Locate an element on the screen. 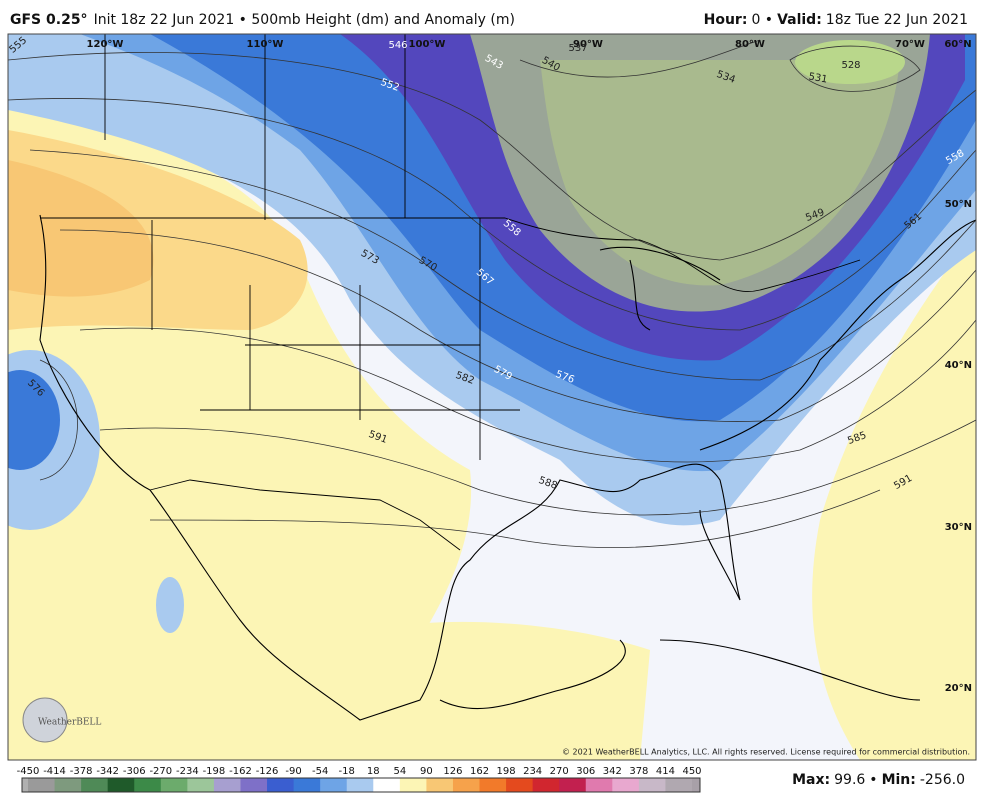 The image size is (984, 808). colorbar-tick: -342 is located at coordinates (107, 771).